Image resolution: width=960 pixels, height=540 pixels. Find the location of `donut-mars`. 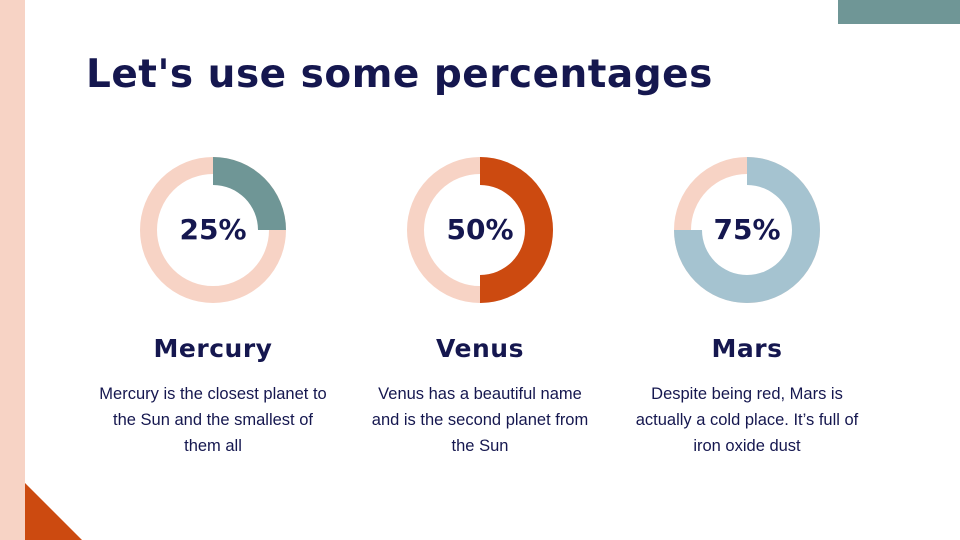

donut-mars is located at coordinates (747, 230).